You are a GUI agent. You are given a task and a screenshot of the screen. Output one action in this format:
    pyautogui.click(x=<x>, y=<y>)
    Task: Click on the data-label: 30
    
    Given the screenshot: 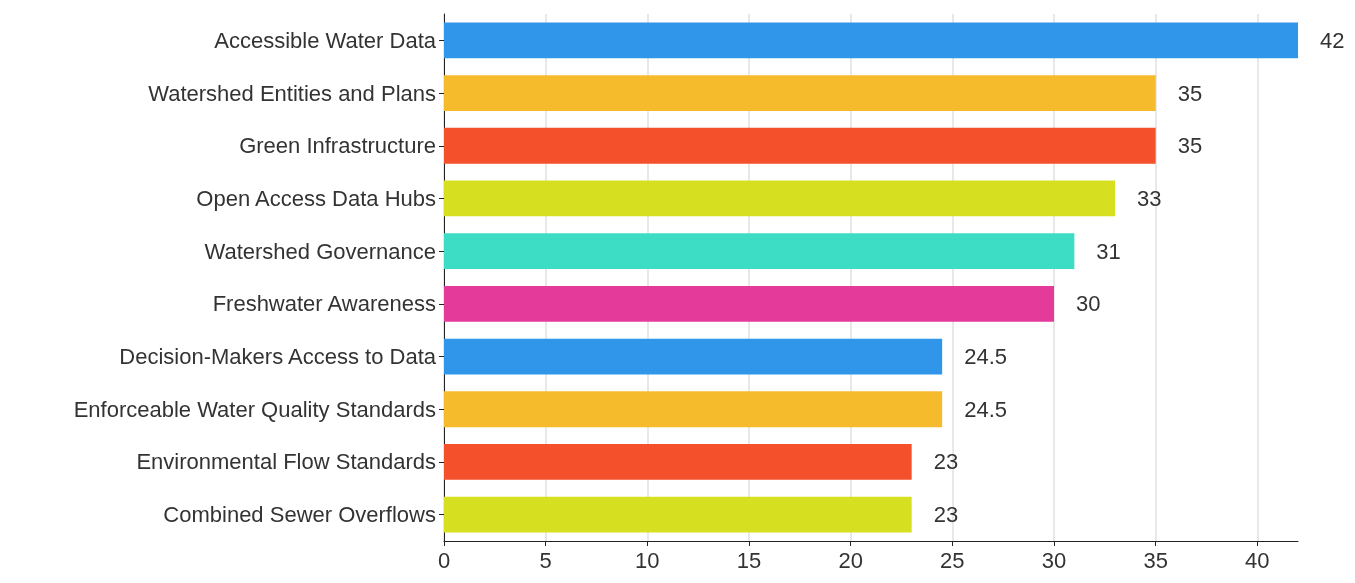 What is the action you would take?
    pyautogui.click(x=1088, y=304)
    